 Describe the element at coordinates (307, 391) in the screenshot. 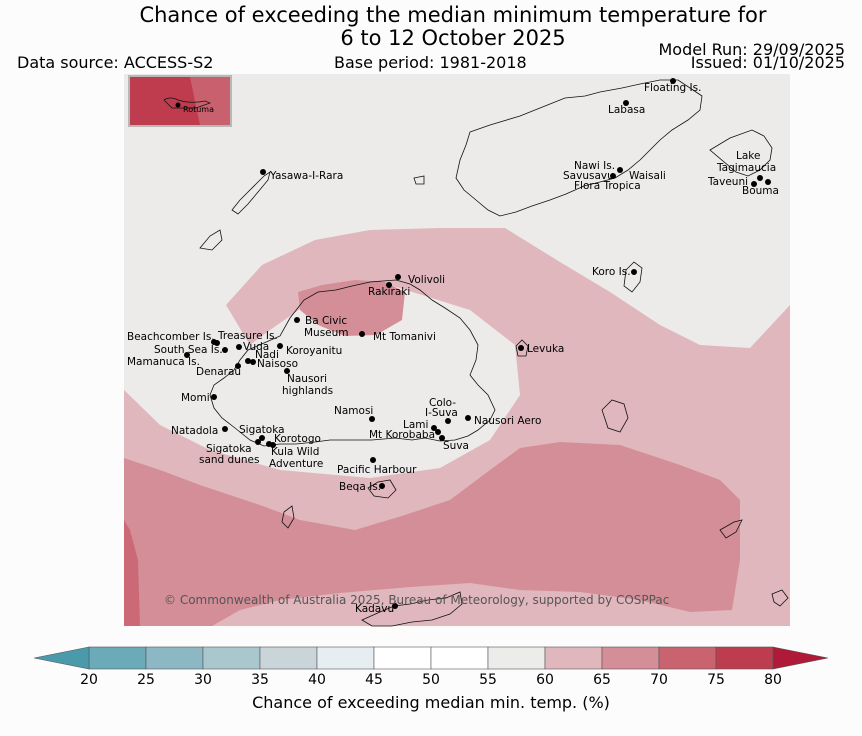

I see `label-highlands: highlands` at that location.